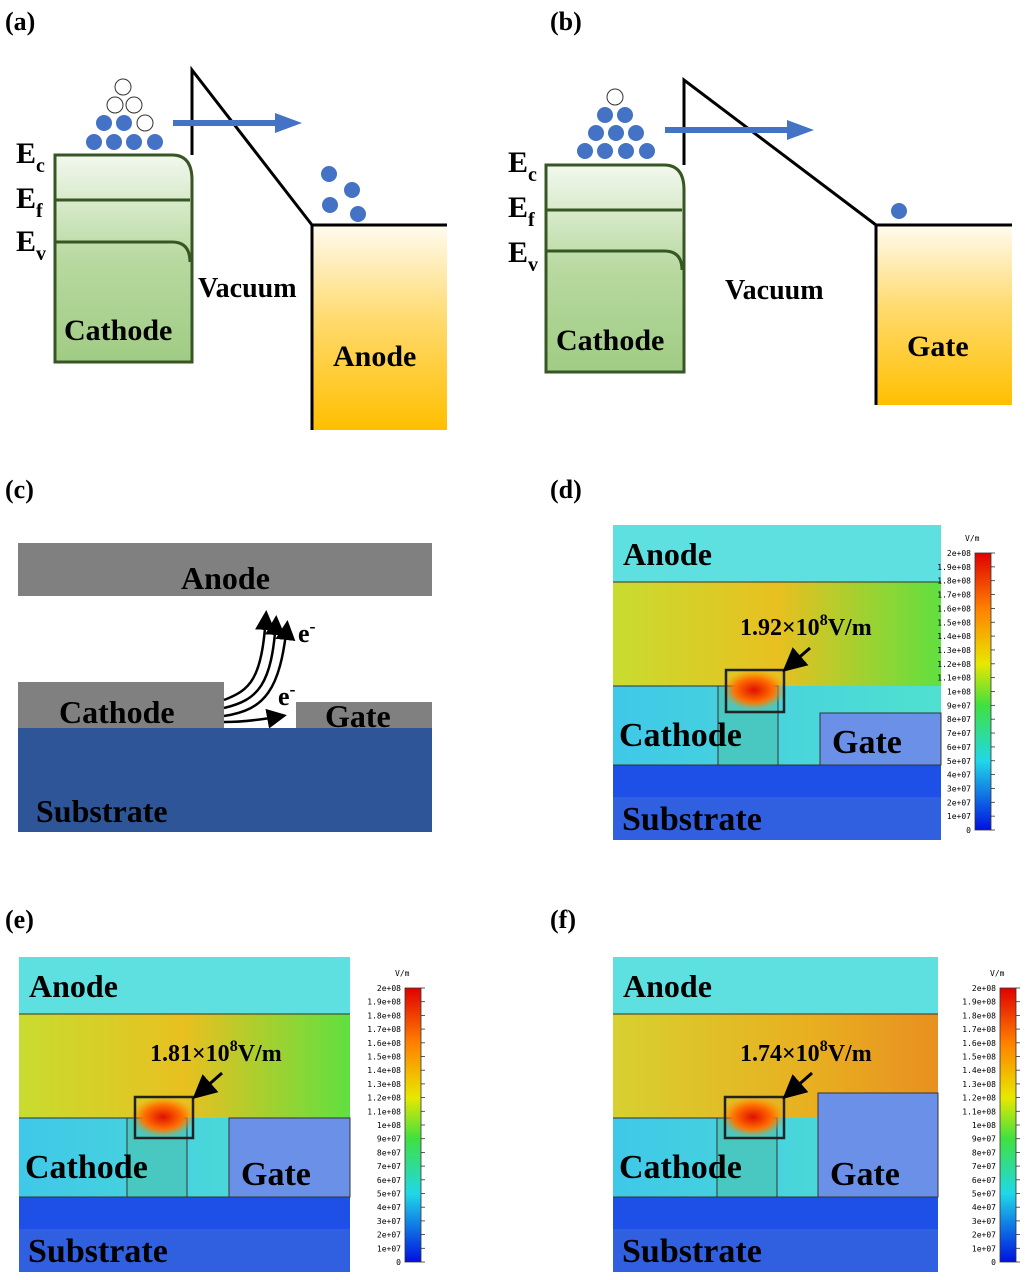  I want to click on vacuum-region, so click(184, 1066).